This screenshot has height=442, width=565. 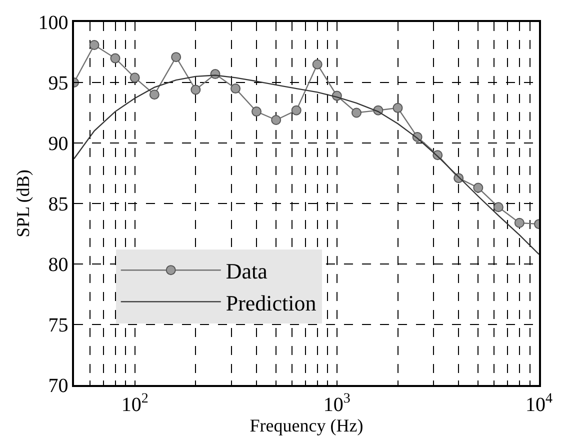 I want to click on y-tick-label: 75, so click(x=58, y=325).